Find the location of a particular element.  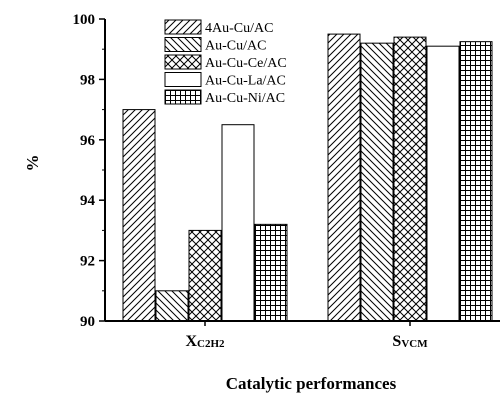

legend-label: Au-Cu-Ce/AC is located at coordinates (246, 63).